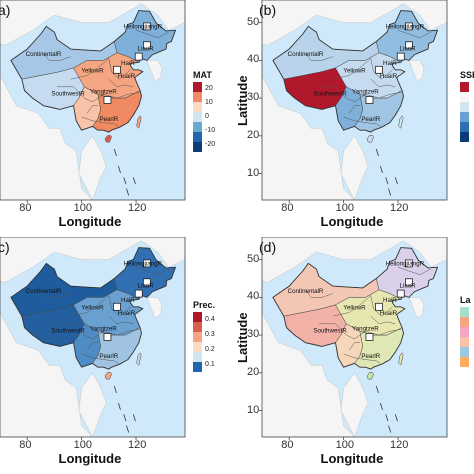 Image resolution: width=474 pixels, height=474 pixels. Describe the element at coordinates (210, 349) in the screenshot. I see `legend-tick-label: 0.2` at that location.